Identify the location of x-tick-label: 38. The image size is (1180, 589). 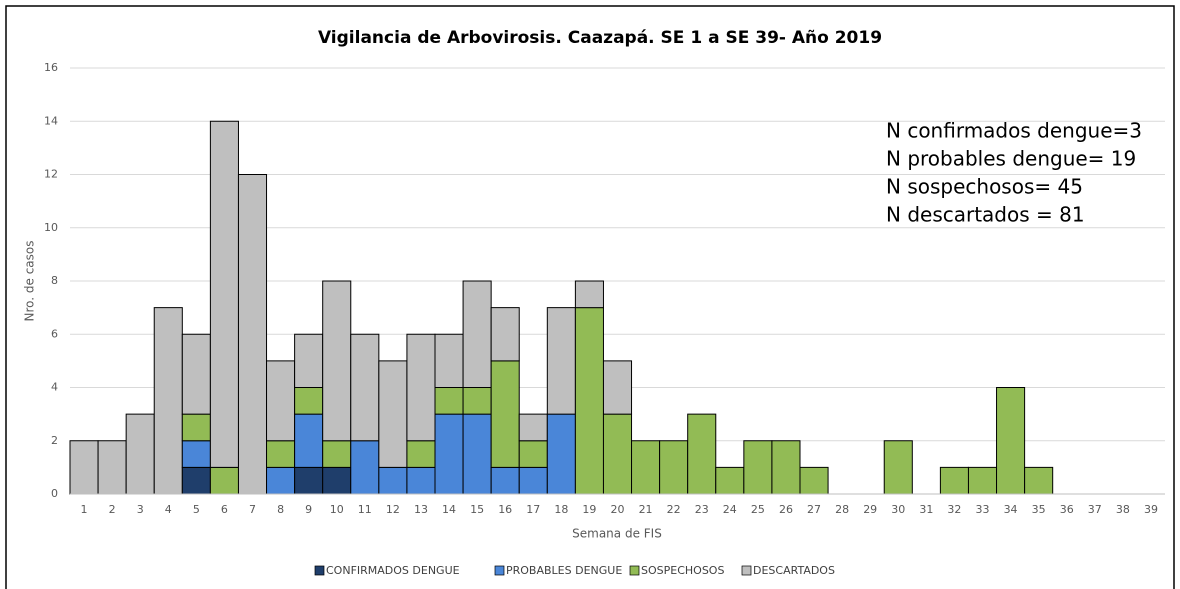
(1123, 509).